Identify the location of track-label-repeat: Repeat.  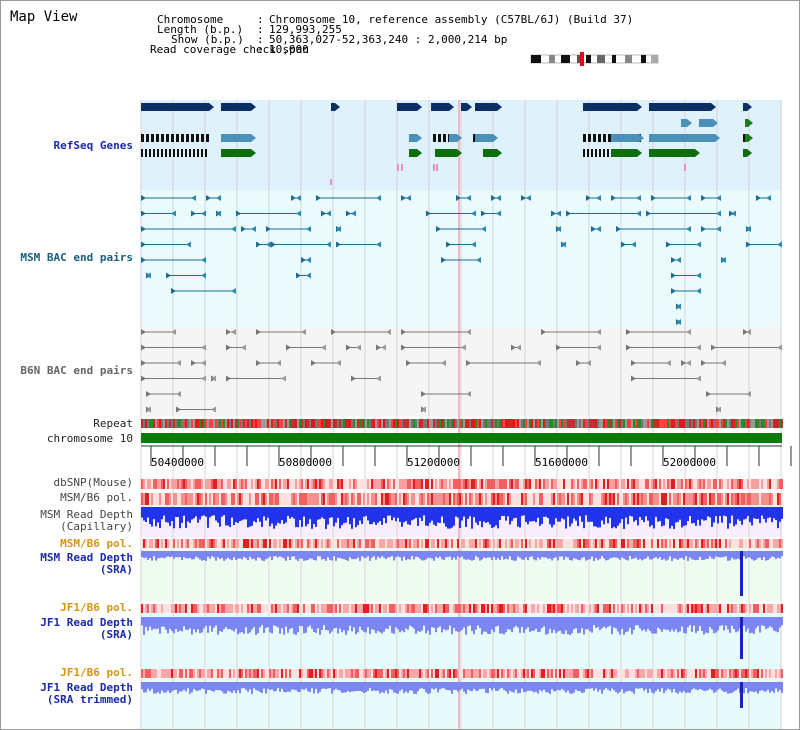
(113, 423).